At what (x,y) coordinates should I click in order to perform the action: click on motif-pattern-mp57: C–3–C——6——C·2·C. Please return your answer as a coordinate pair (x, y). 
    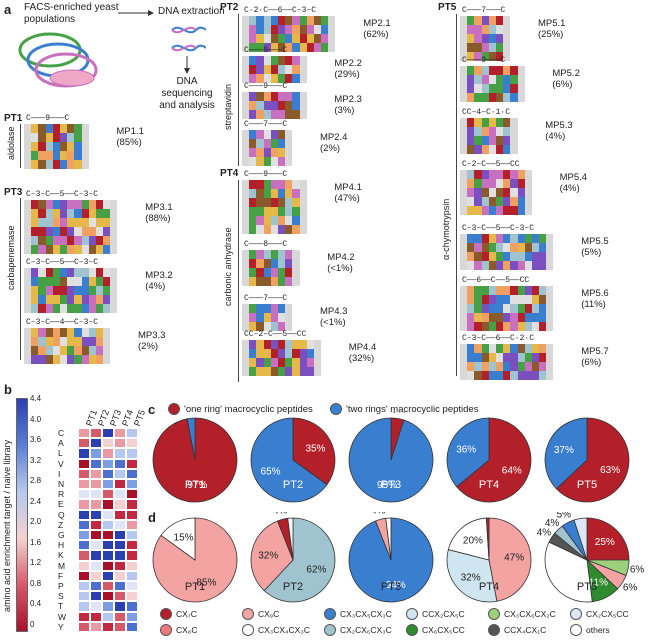
    Looking at the image, I should click on (498, 338).